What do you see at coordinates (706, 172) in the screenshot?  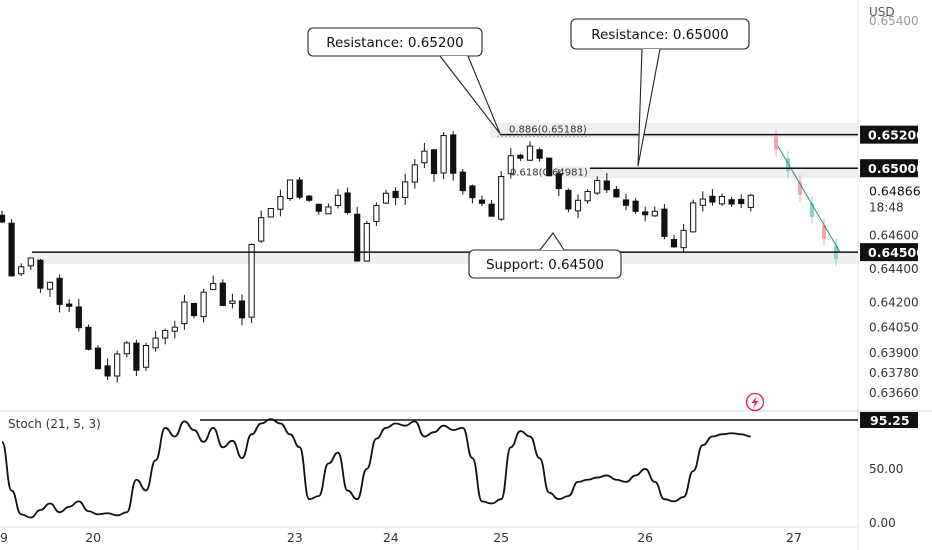 I see `resistance-zone-lower` at bounding box center [706, 172].